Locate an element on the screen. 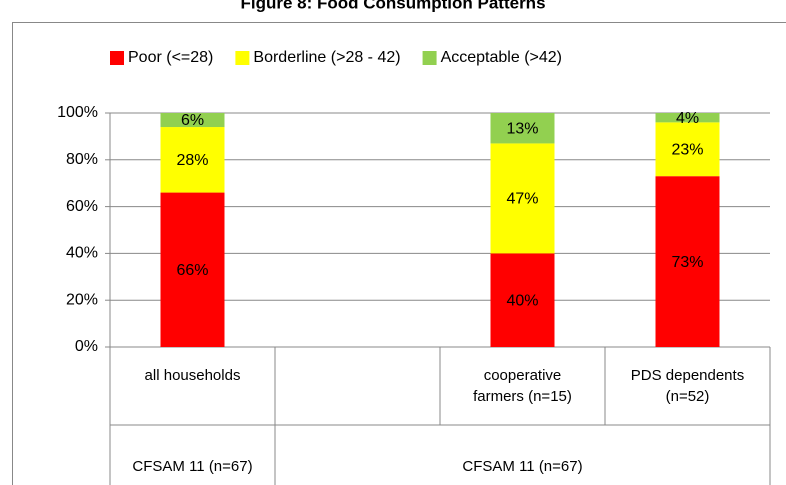 This screenshot has height=485, width=786. legend-label: Acceptable (>42) is located at coordinates (501, 57).